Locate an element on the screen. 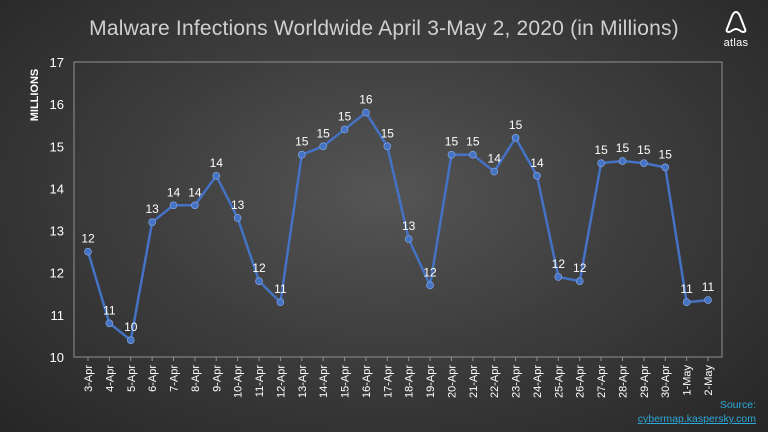 This screenshot has height=432, width=768. y-tick-label: 12 is located at coordinates (57, 273).